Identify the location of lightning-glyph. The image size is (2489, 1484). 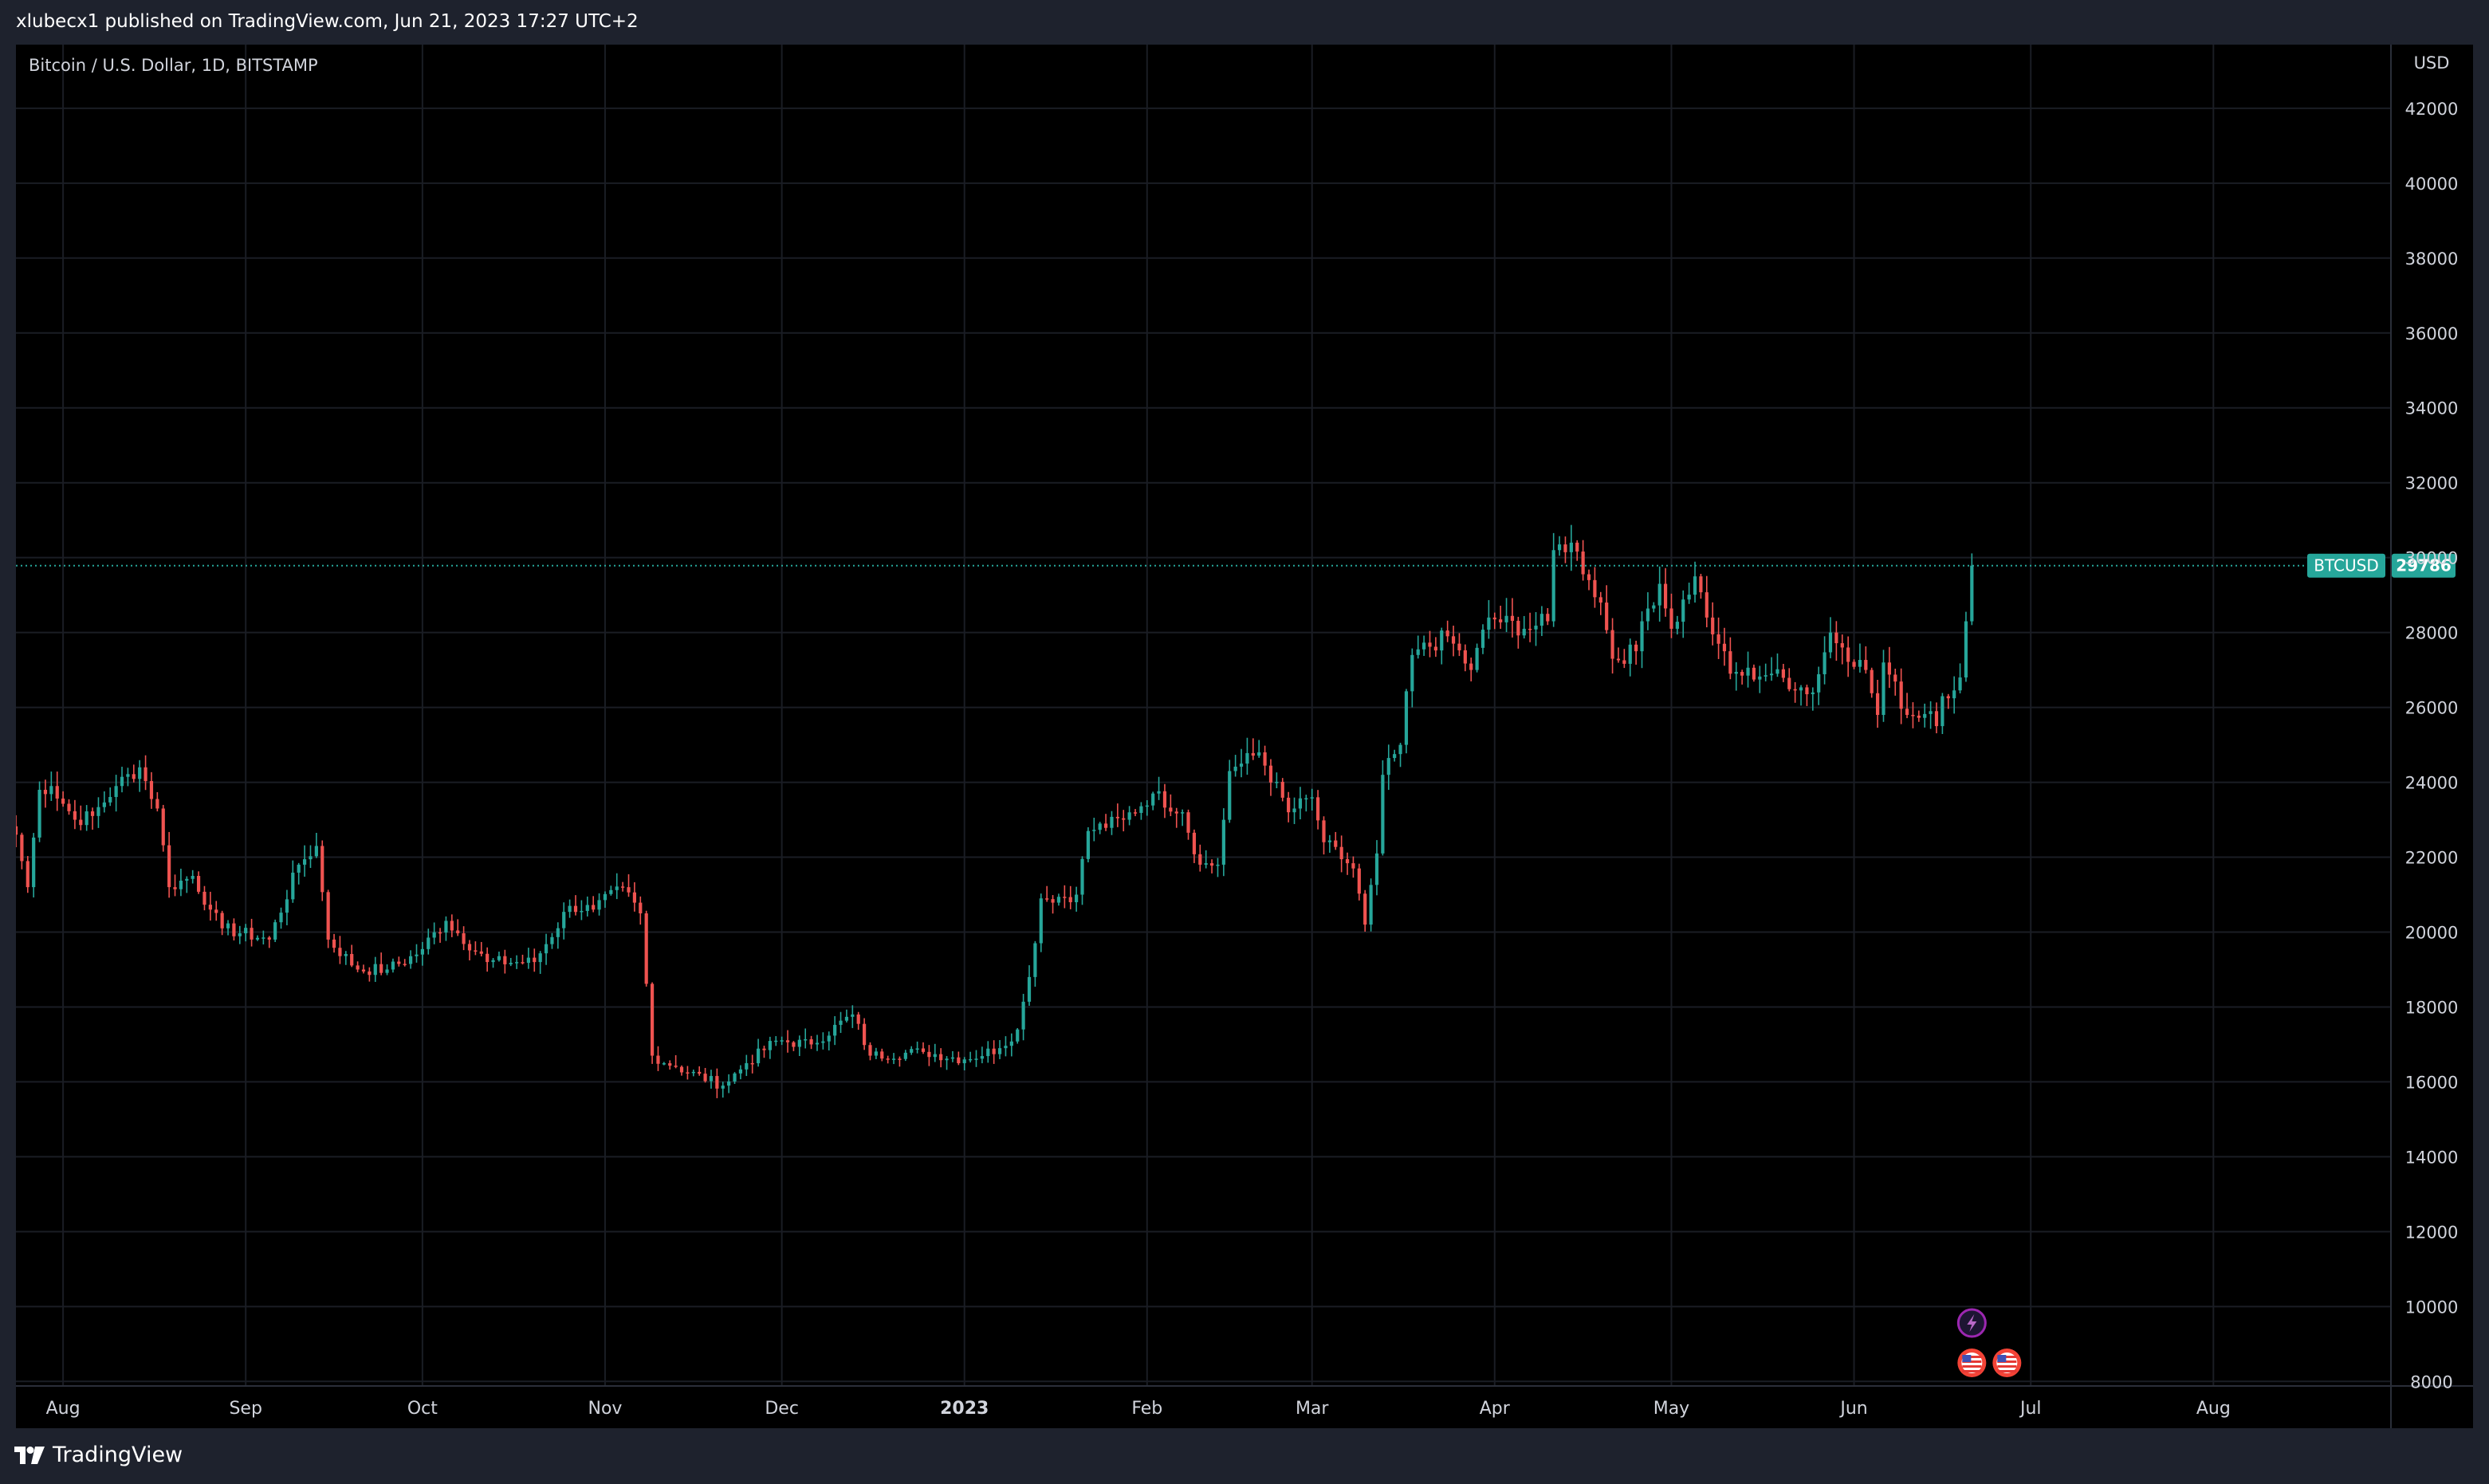
(1972, 1323).